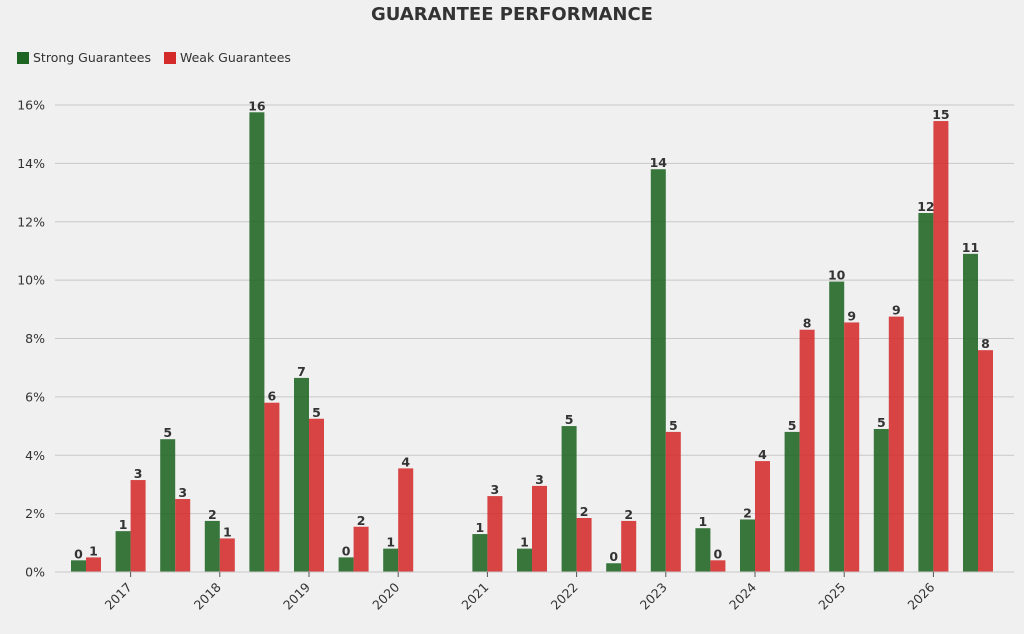 This screenshot has width=1024, height=634. Describe the element at coordinates (35, 513) in the screenshot. I see `y-tick-label: 2%` at that location.